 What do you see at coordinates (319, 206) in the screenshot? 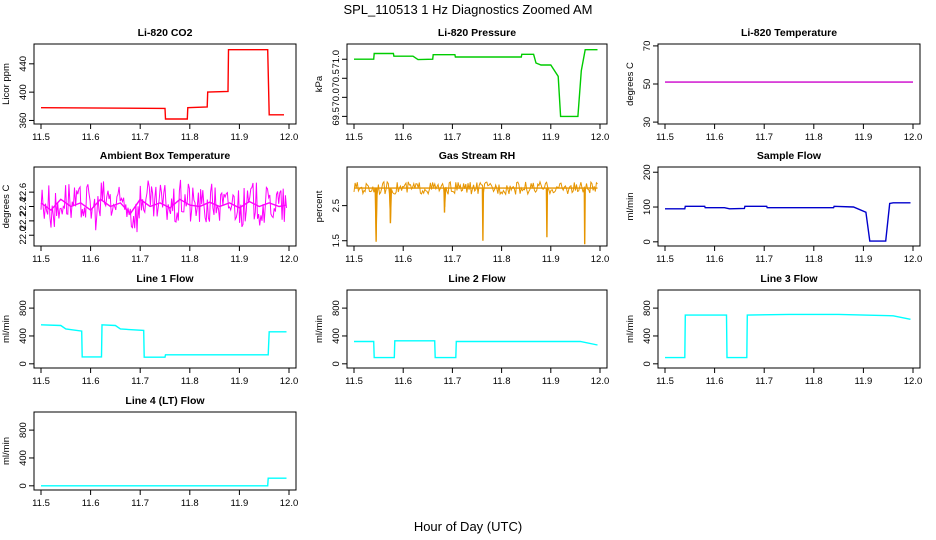
I see `y-axis-label: percent` at bounding box center [319, 206].